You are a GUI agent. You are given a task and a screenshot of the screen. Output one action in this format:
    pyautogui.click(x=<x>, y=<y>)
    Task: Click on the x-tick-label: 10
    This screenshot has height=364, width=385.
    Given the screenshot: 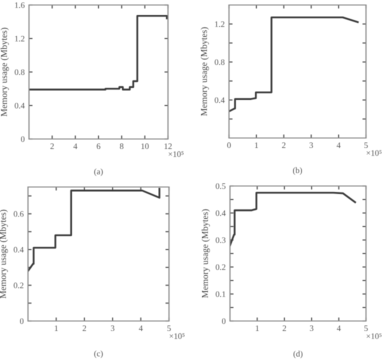 What is the action you would take?
    pyautogui.click(x=145, y=146)
    